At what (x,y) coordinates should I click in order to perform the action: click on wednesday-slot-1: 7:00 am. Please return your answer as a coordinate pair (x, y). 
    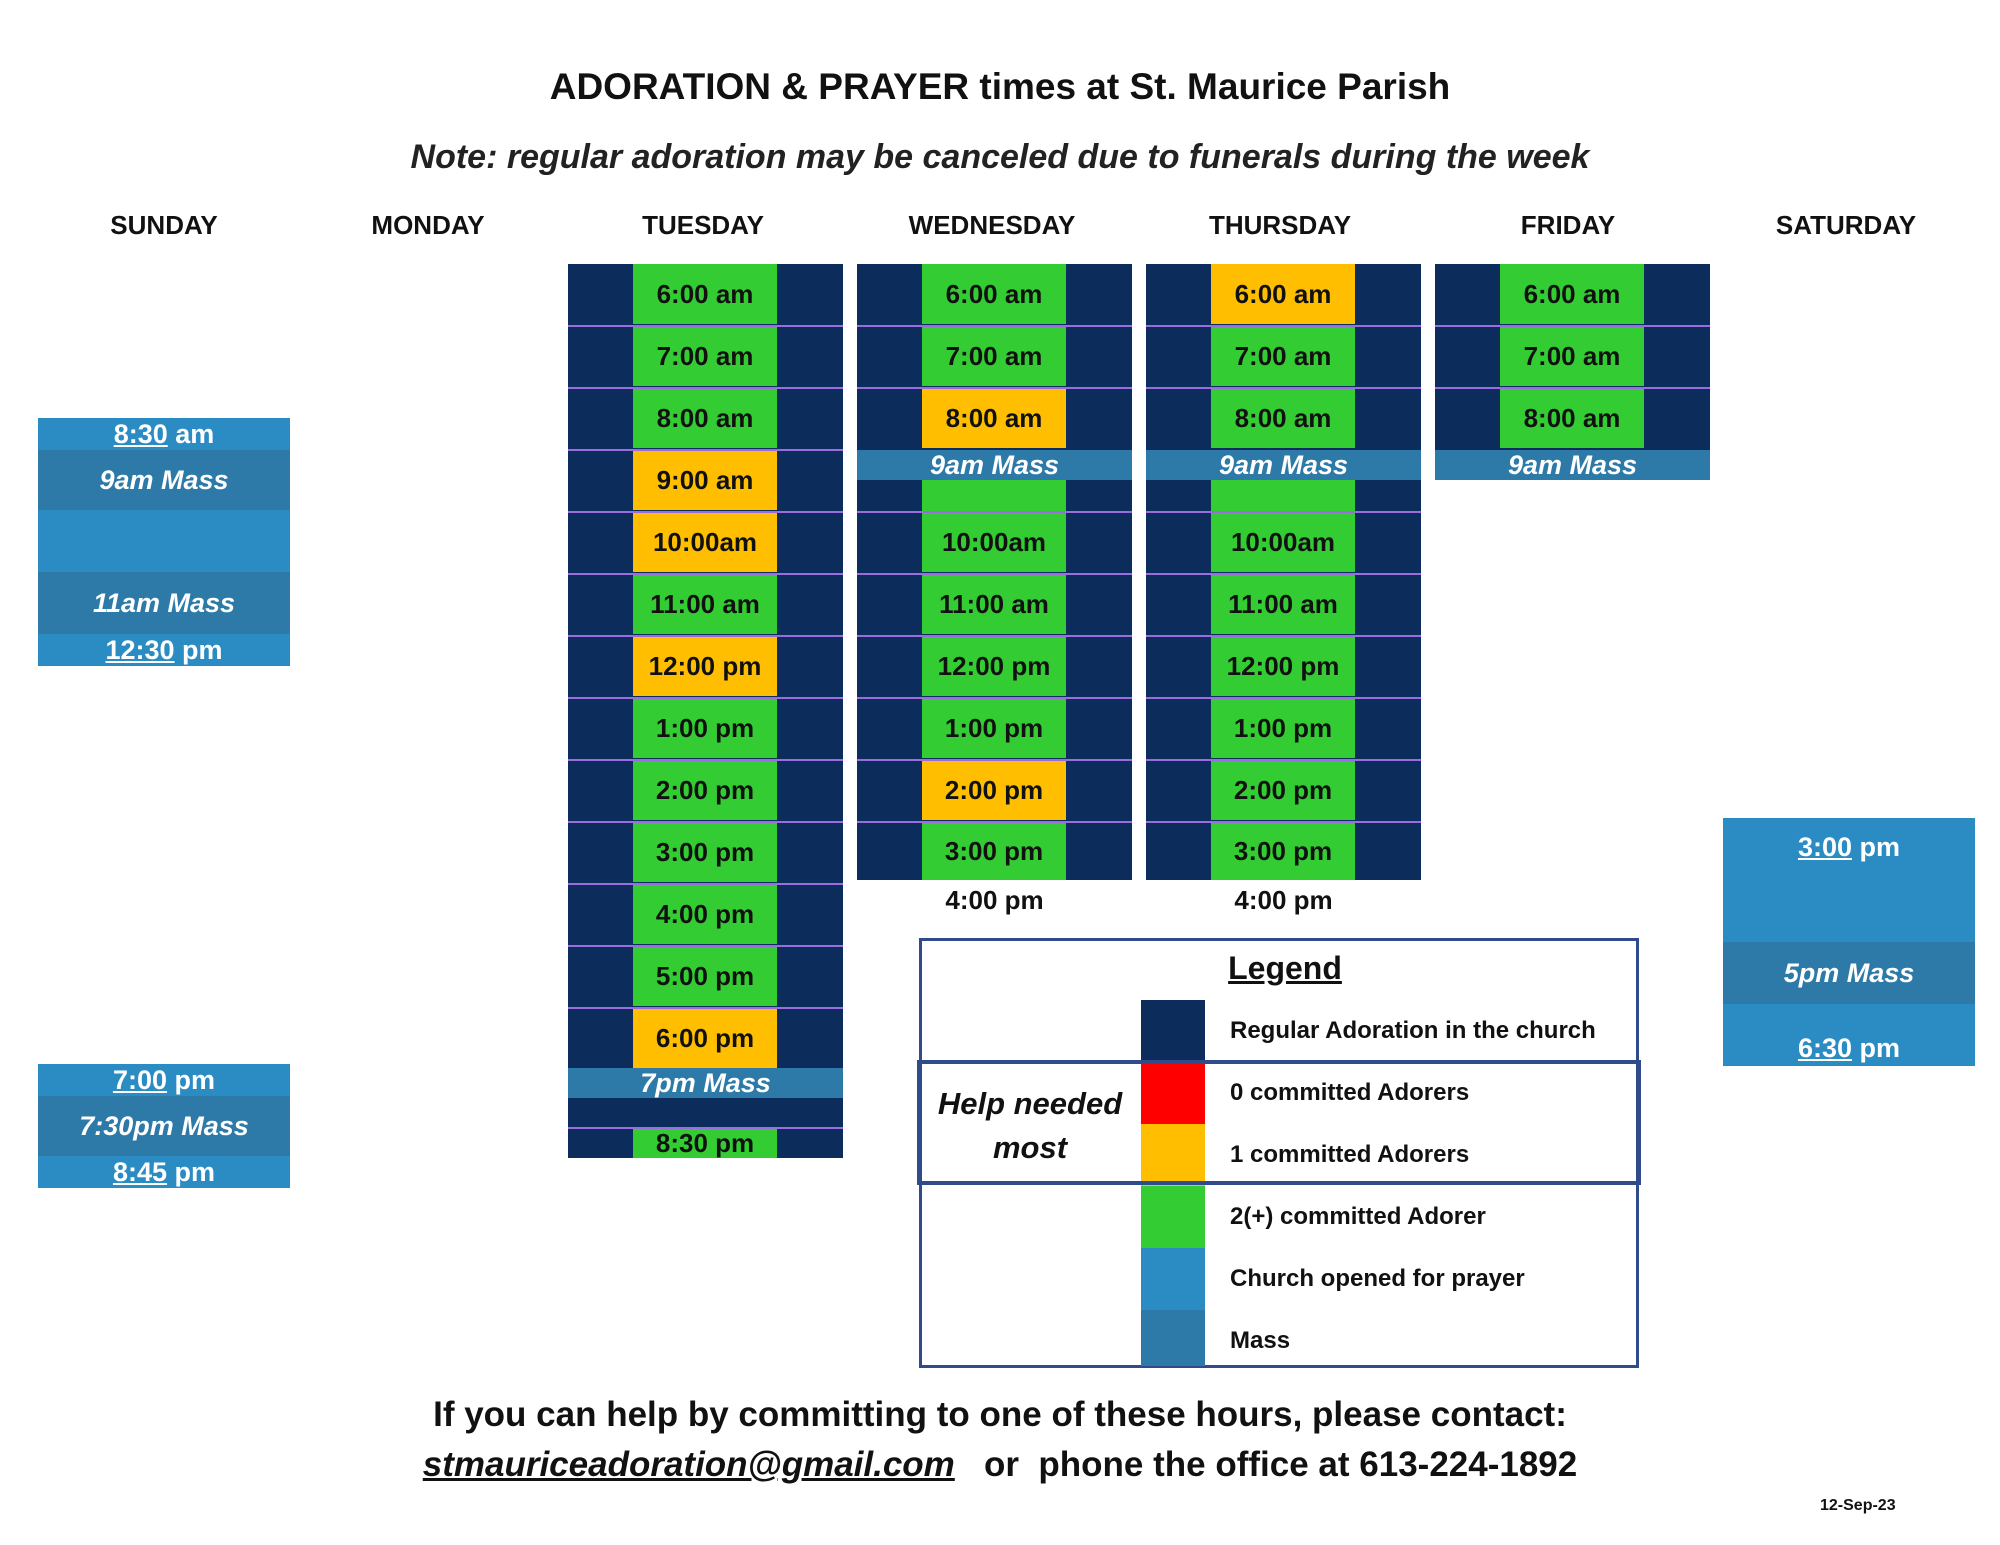
    Looking at the image, I should click on (994, 356).